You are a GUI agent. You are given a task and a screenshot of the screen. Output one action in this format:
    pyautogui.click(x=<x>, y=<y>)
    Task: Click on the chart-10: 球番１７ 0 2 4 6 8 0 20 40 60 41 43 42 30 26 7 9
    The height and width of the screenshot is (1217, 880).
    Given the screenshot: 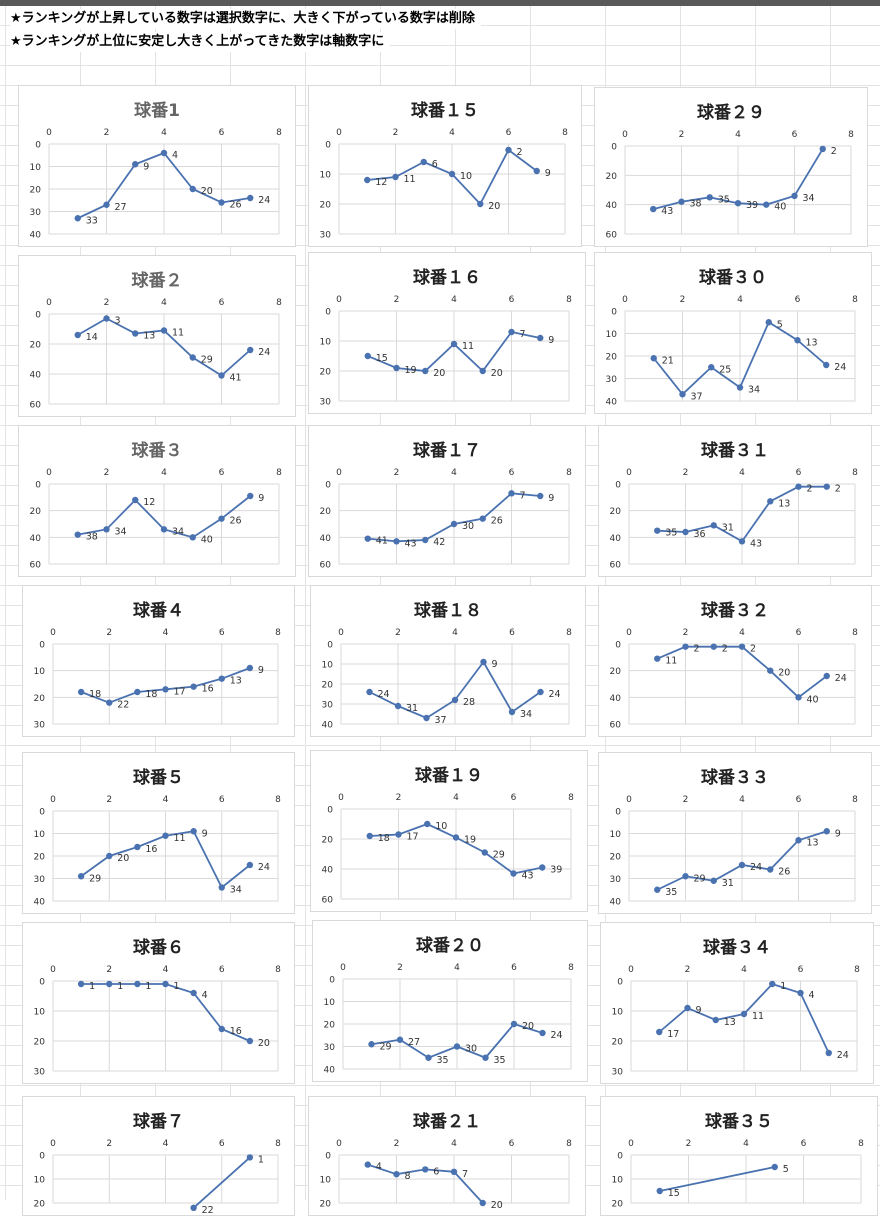 What is the action you would take?
    pyautogui.click(x=447, y=501)
    